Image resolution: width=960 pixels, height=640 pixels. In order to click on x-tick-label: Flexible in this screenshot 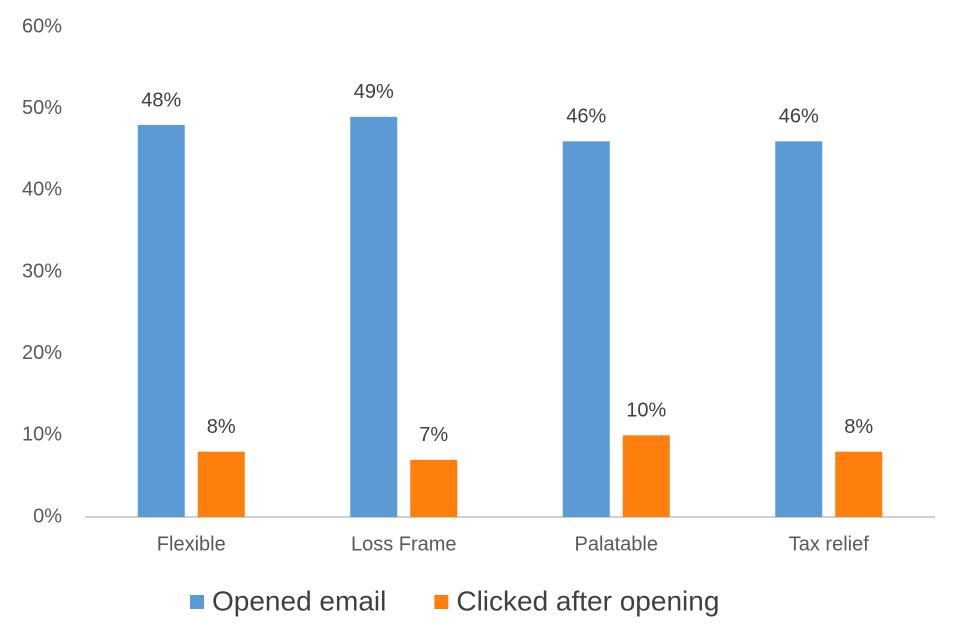, I will do `click(191, 544)`.